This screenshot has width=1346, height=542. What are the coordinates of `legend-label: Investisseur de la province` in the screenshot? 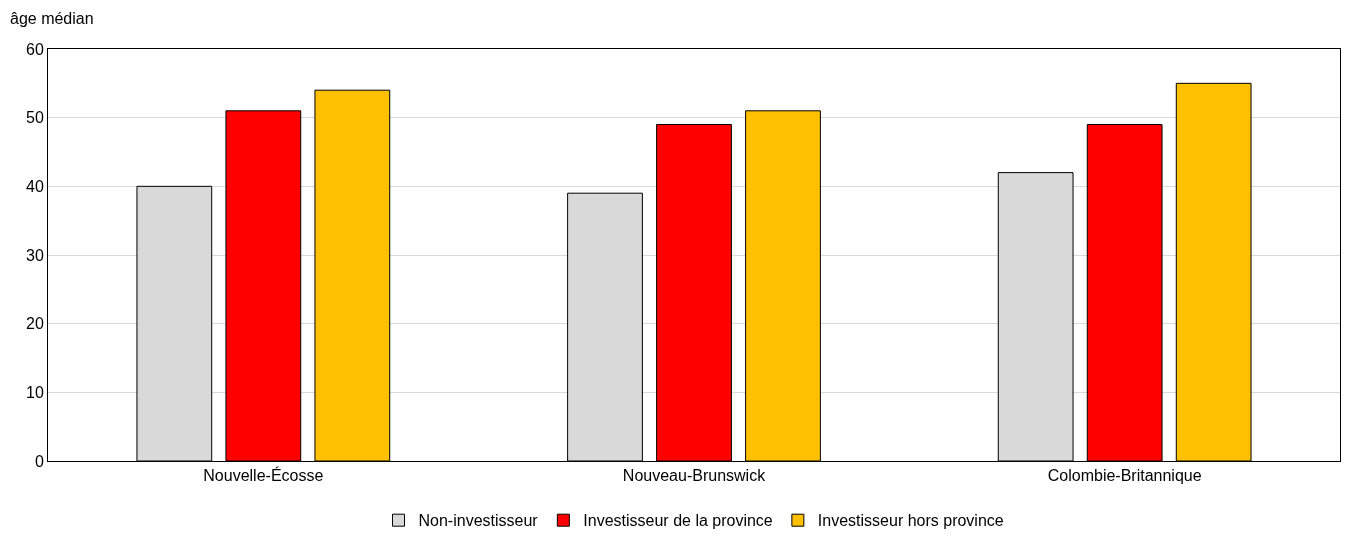 It's located at (678, 521).